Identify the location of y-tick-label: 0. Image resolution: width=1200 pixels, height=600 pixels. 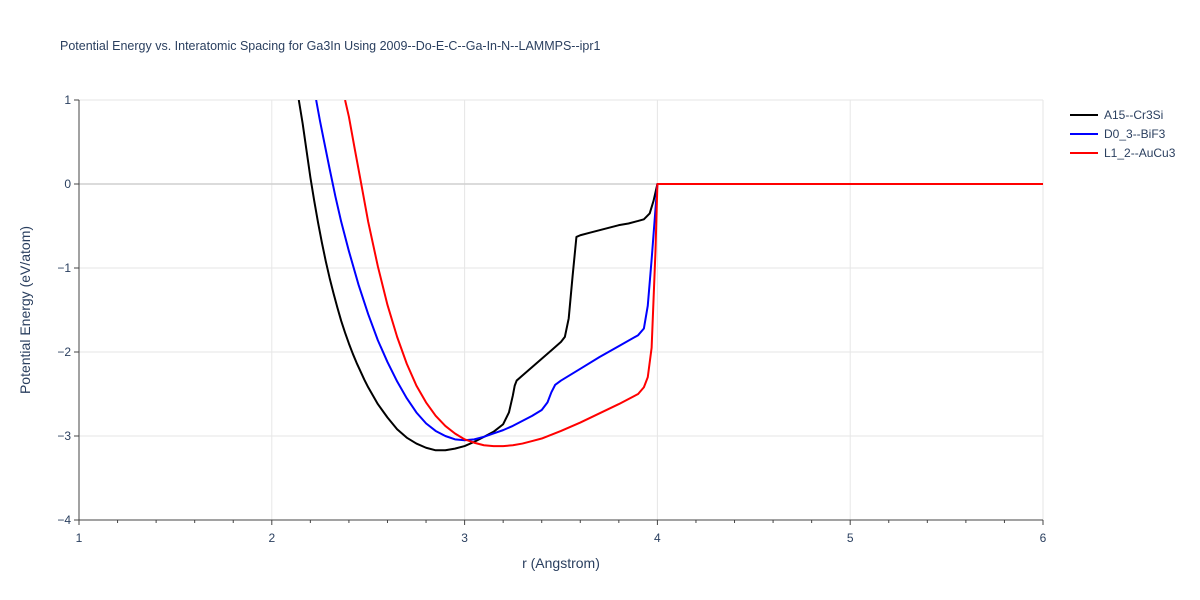
(67, 184).